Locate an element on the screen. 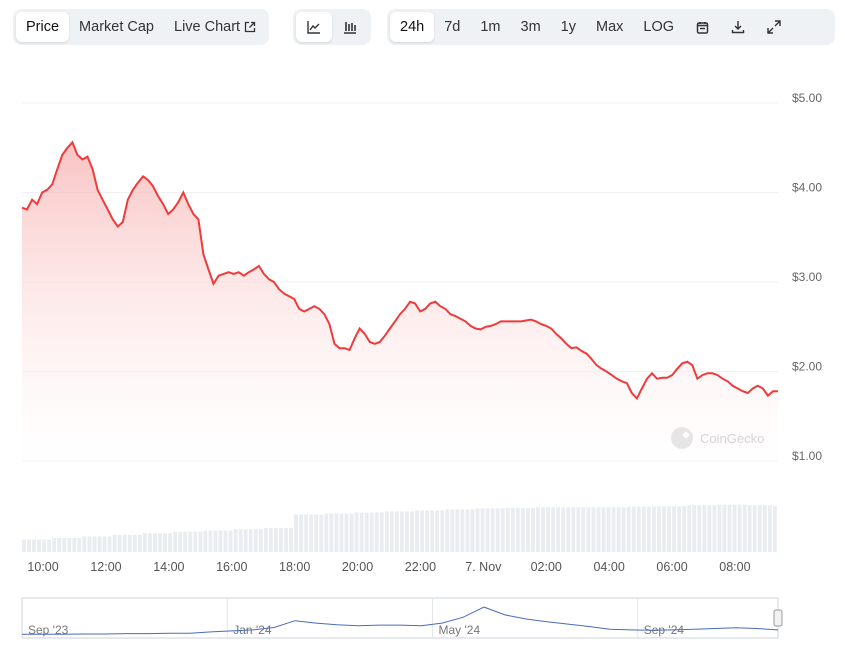 The height and width of the screenshot is (655, 845). x-tick-label: 18:00 is located at coordinates (294, 567).